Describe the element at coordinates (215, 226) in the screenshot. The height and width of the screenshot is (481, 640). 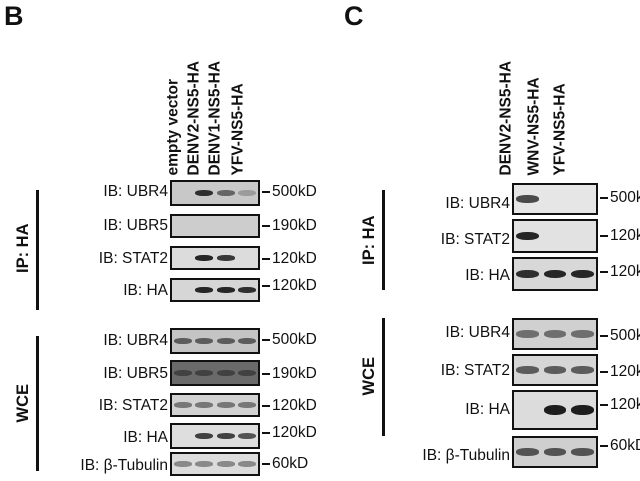
I see `blot-ip-ubr5` at that location.